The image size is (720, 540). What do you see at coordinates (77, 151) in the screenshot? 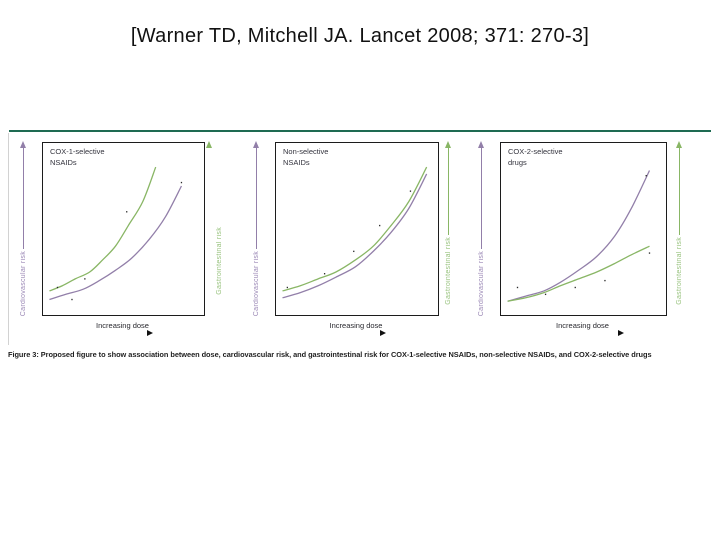
I see `panel-title-line1: COX-1-selective` at bounding box center [77, 151].